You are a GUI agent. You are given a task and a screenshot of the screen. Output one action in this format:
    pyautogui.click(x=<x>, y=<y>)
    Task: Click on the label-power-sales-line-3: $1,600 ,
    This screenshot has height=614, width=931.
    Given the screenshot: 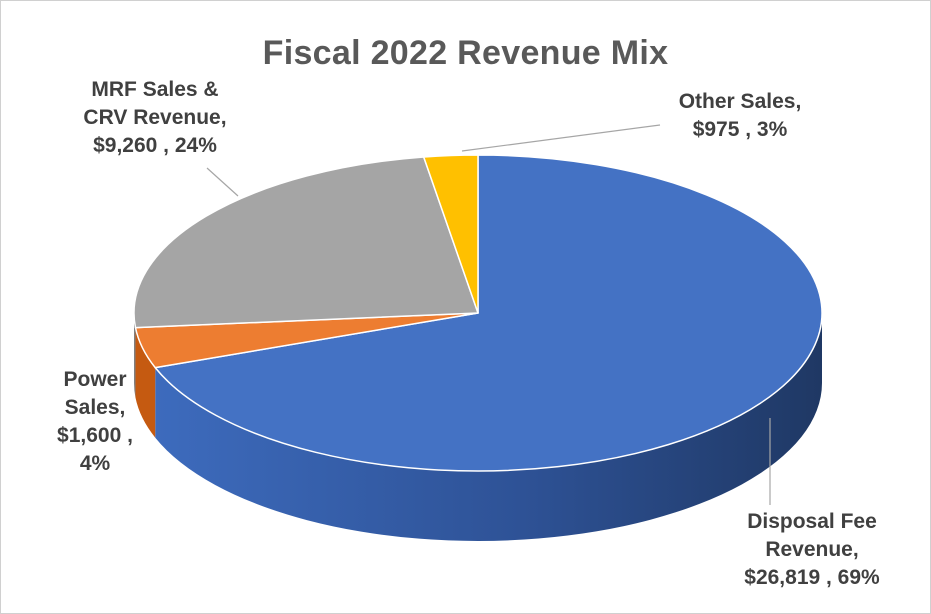 What is the action you would take?
    pyautogui.click(x=95, y=435)
    